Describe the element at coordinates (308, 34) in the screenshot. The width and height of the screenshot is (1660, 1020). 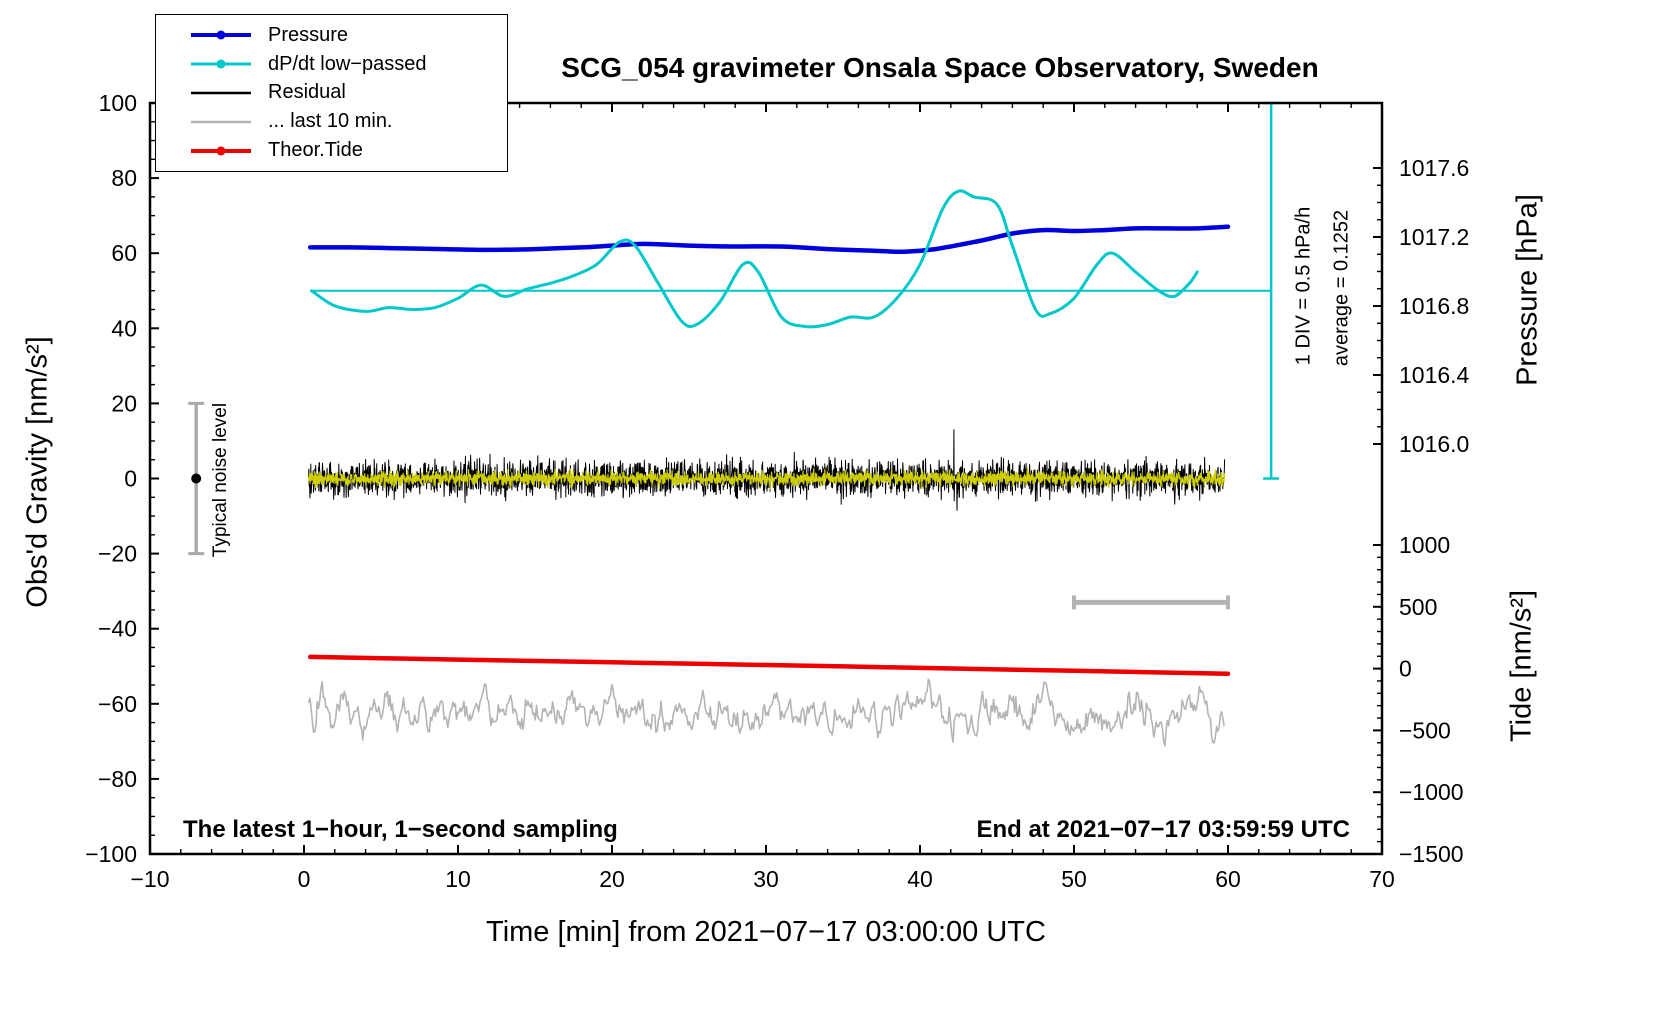
I see `legend-label: Pressure` at that location.